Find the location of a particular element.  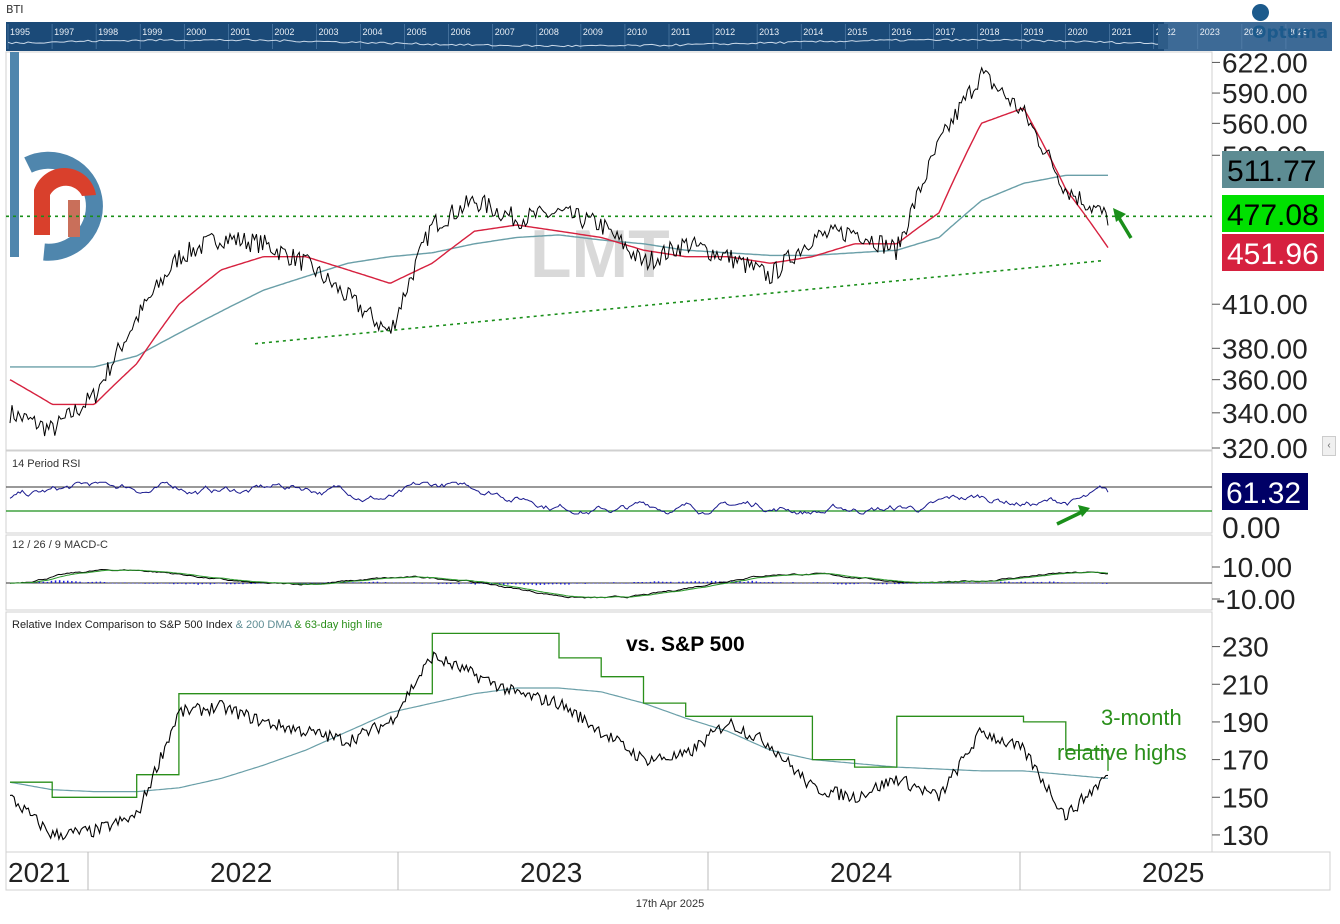

x-year-label: 2021 is located at coordinates (39, 872).